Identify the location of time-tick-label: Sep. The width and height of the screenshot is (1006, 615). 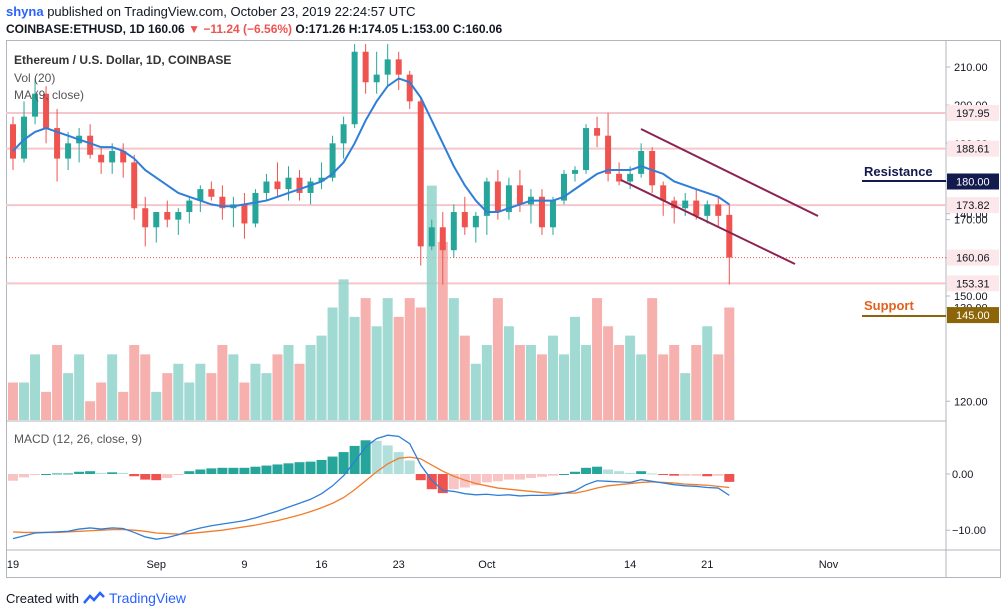
(156, 565).